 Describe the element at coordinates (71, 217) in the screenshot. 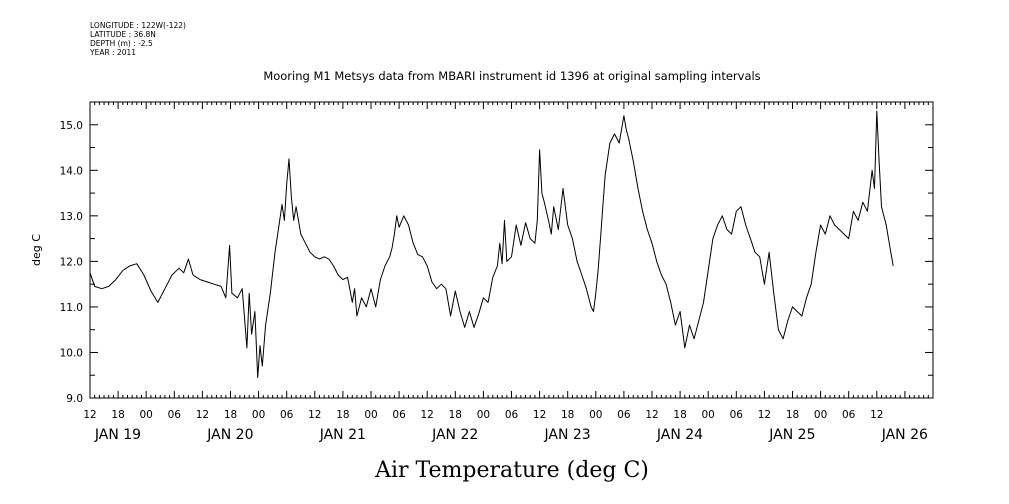

I see `y-tick-label: 13.0` at that location.